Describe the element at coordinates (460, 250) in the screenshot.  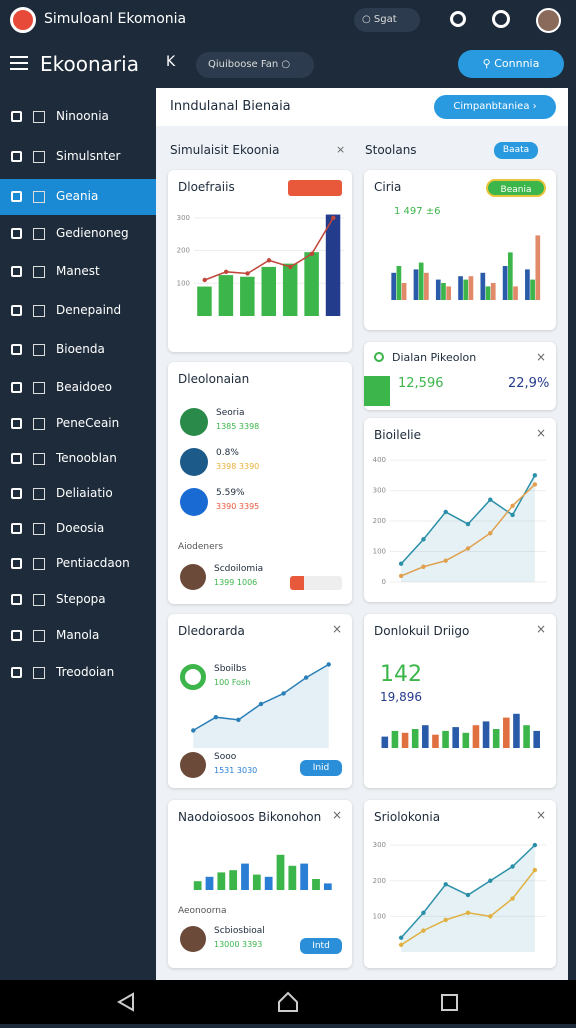
I see `card: Ciria Beania 1 497 ±6` at that location.